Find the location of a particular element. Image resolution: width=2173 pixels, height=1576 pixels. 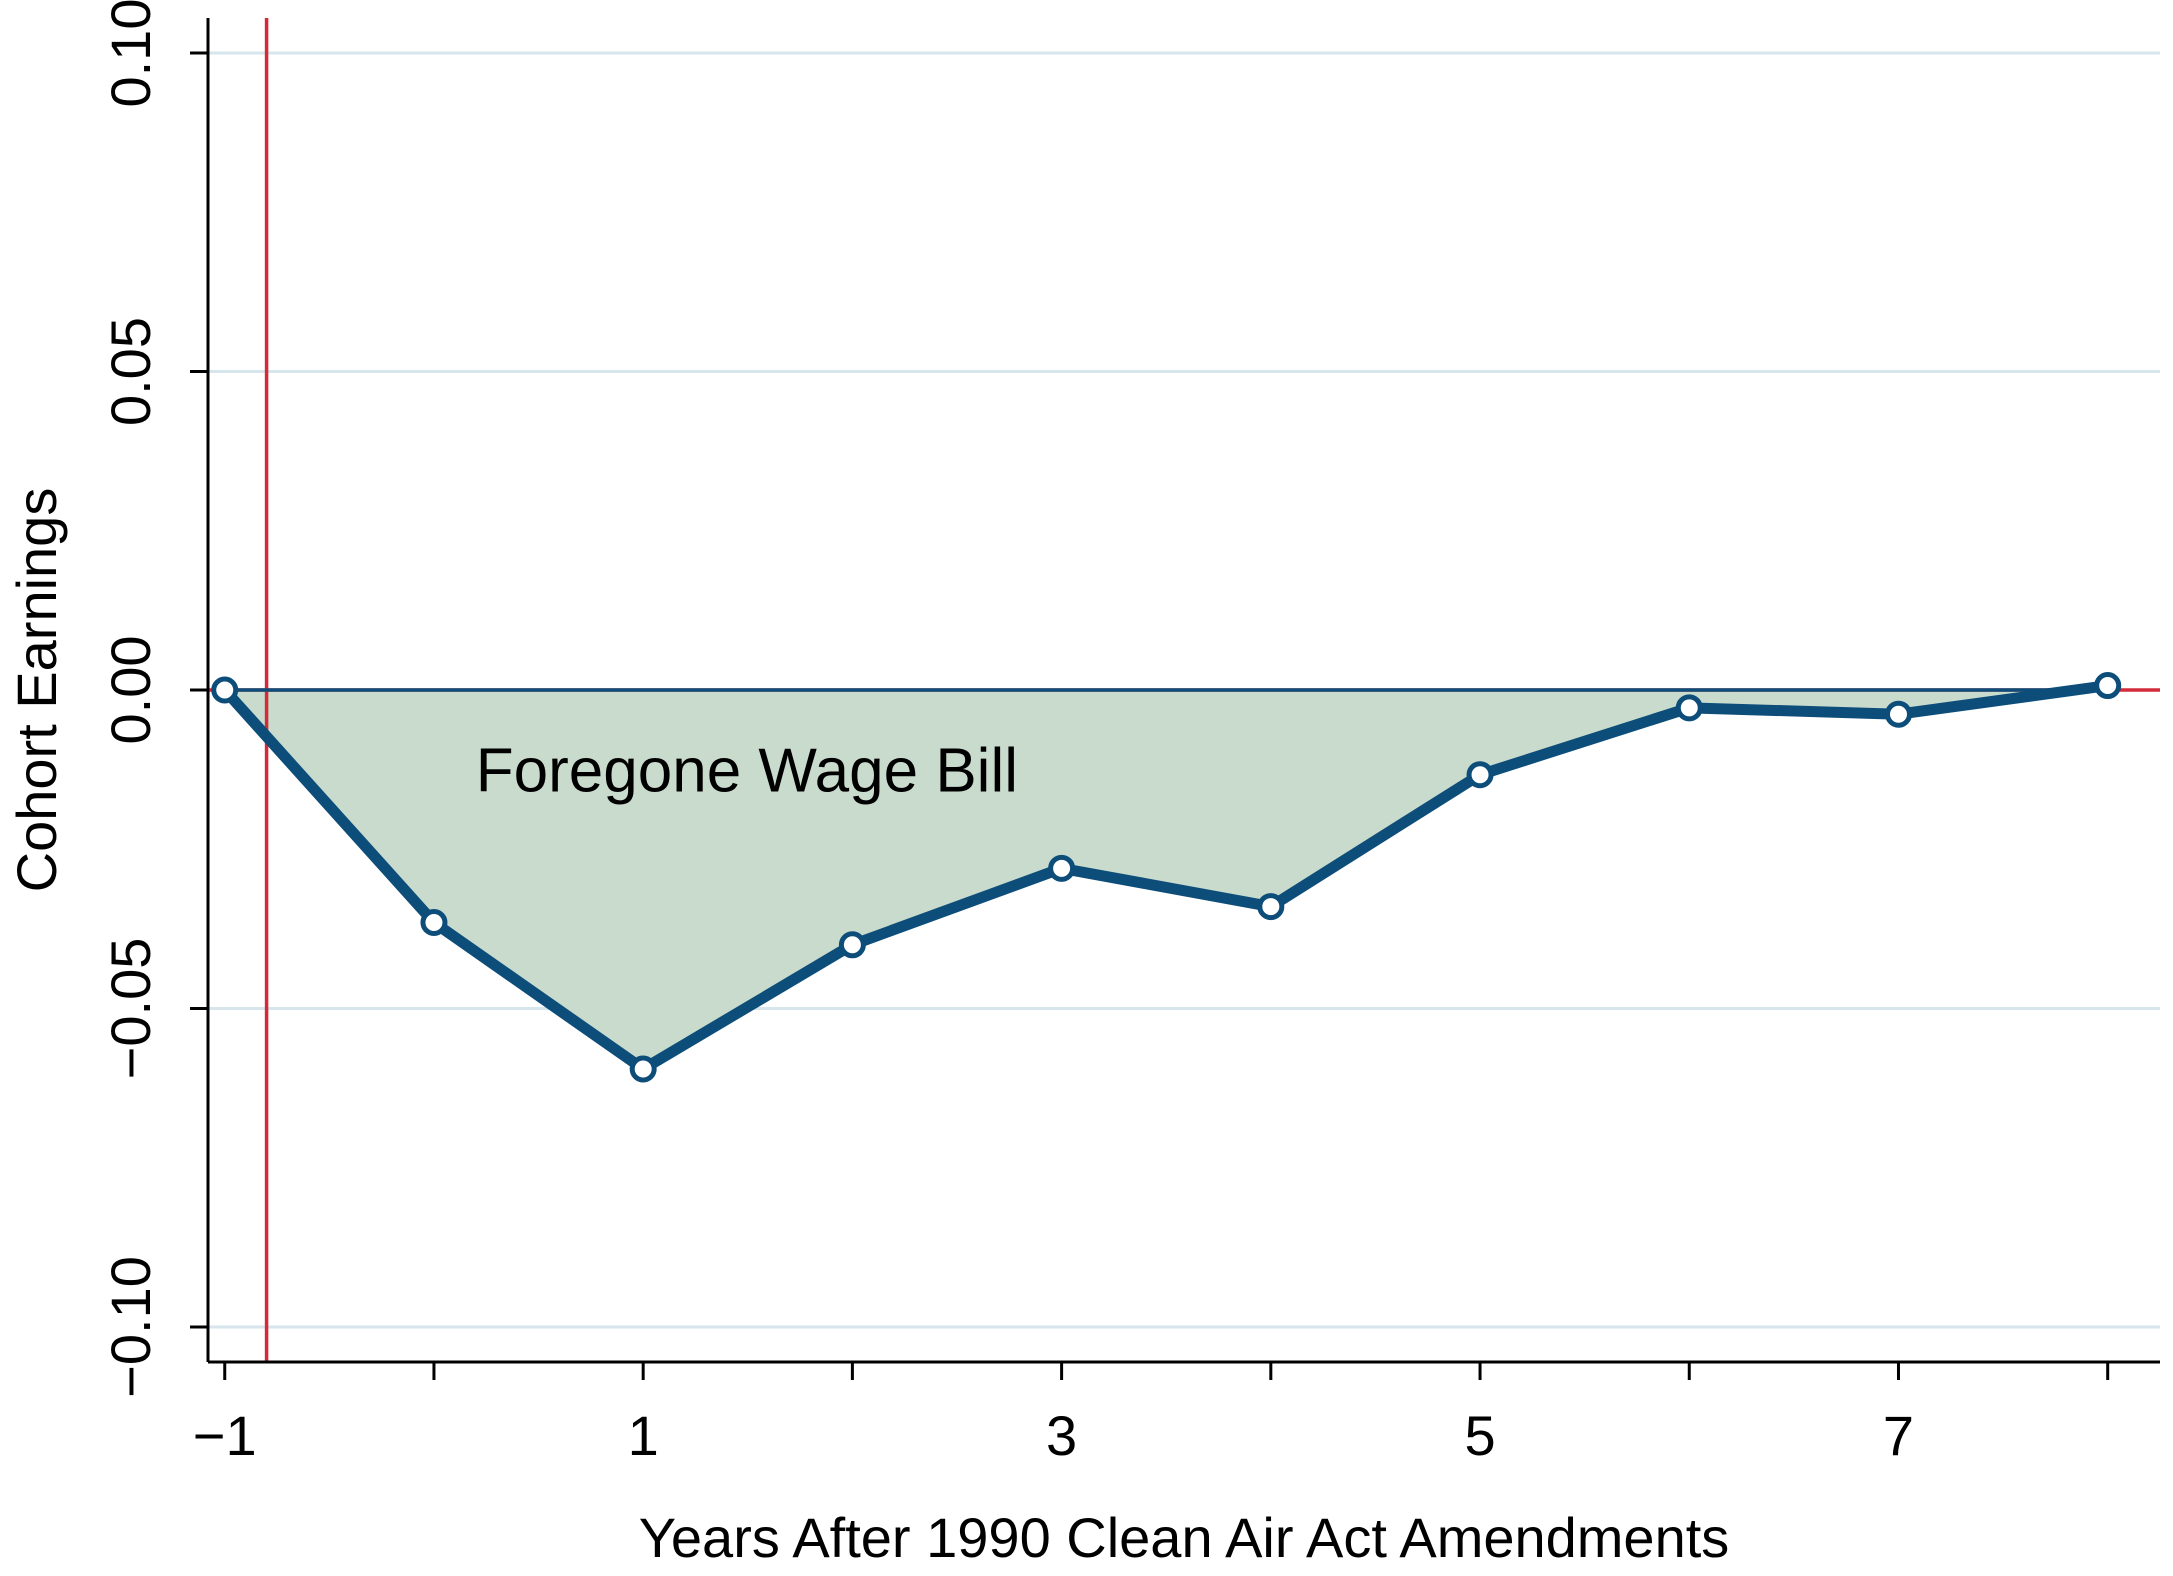

x-tick-label-3: 5 is located at coordinates (1479, 1435).